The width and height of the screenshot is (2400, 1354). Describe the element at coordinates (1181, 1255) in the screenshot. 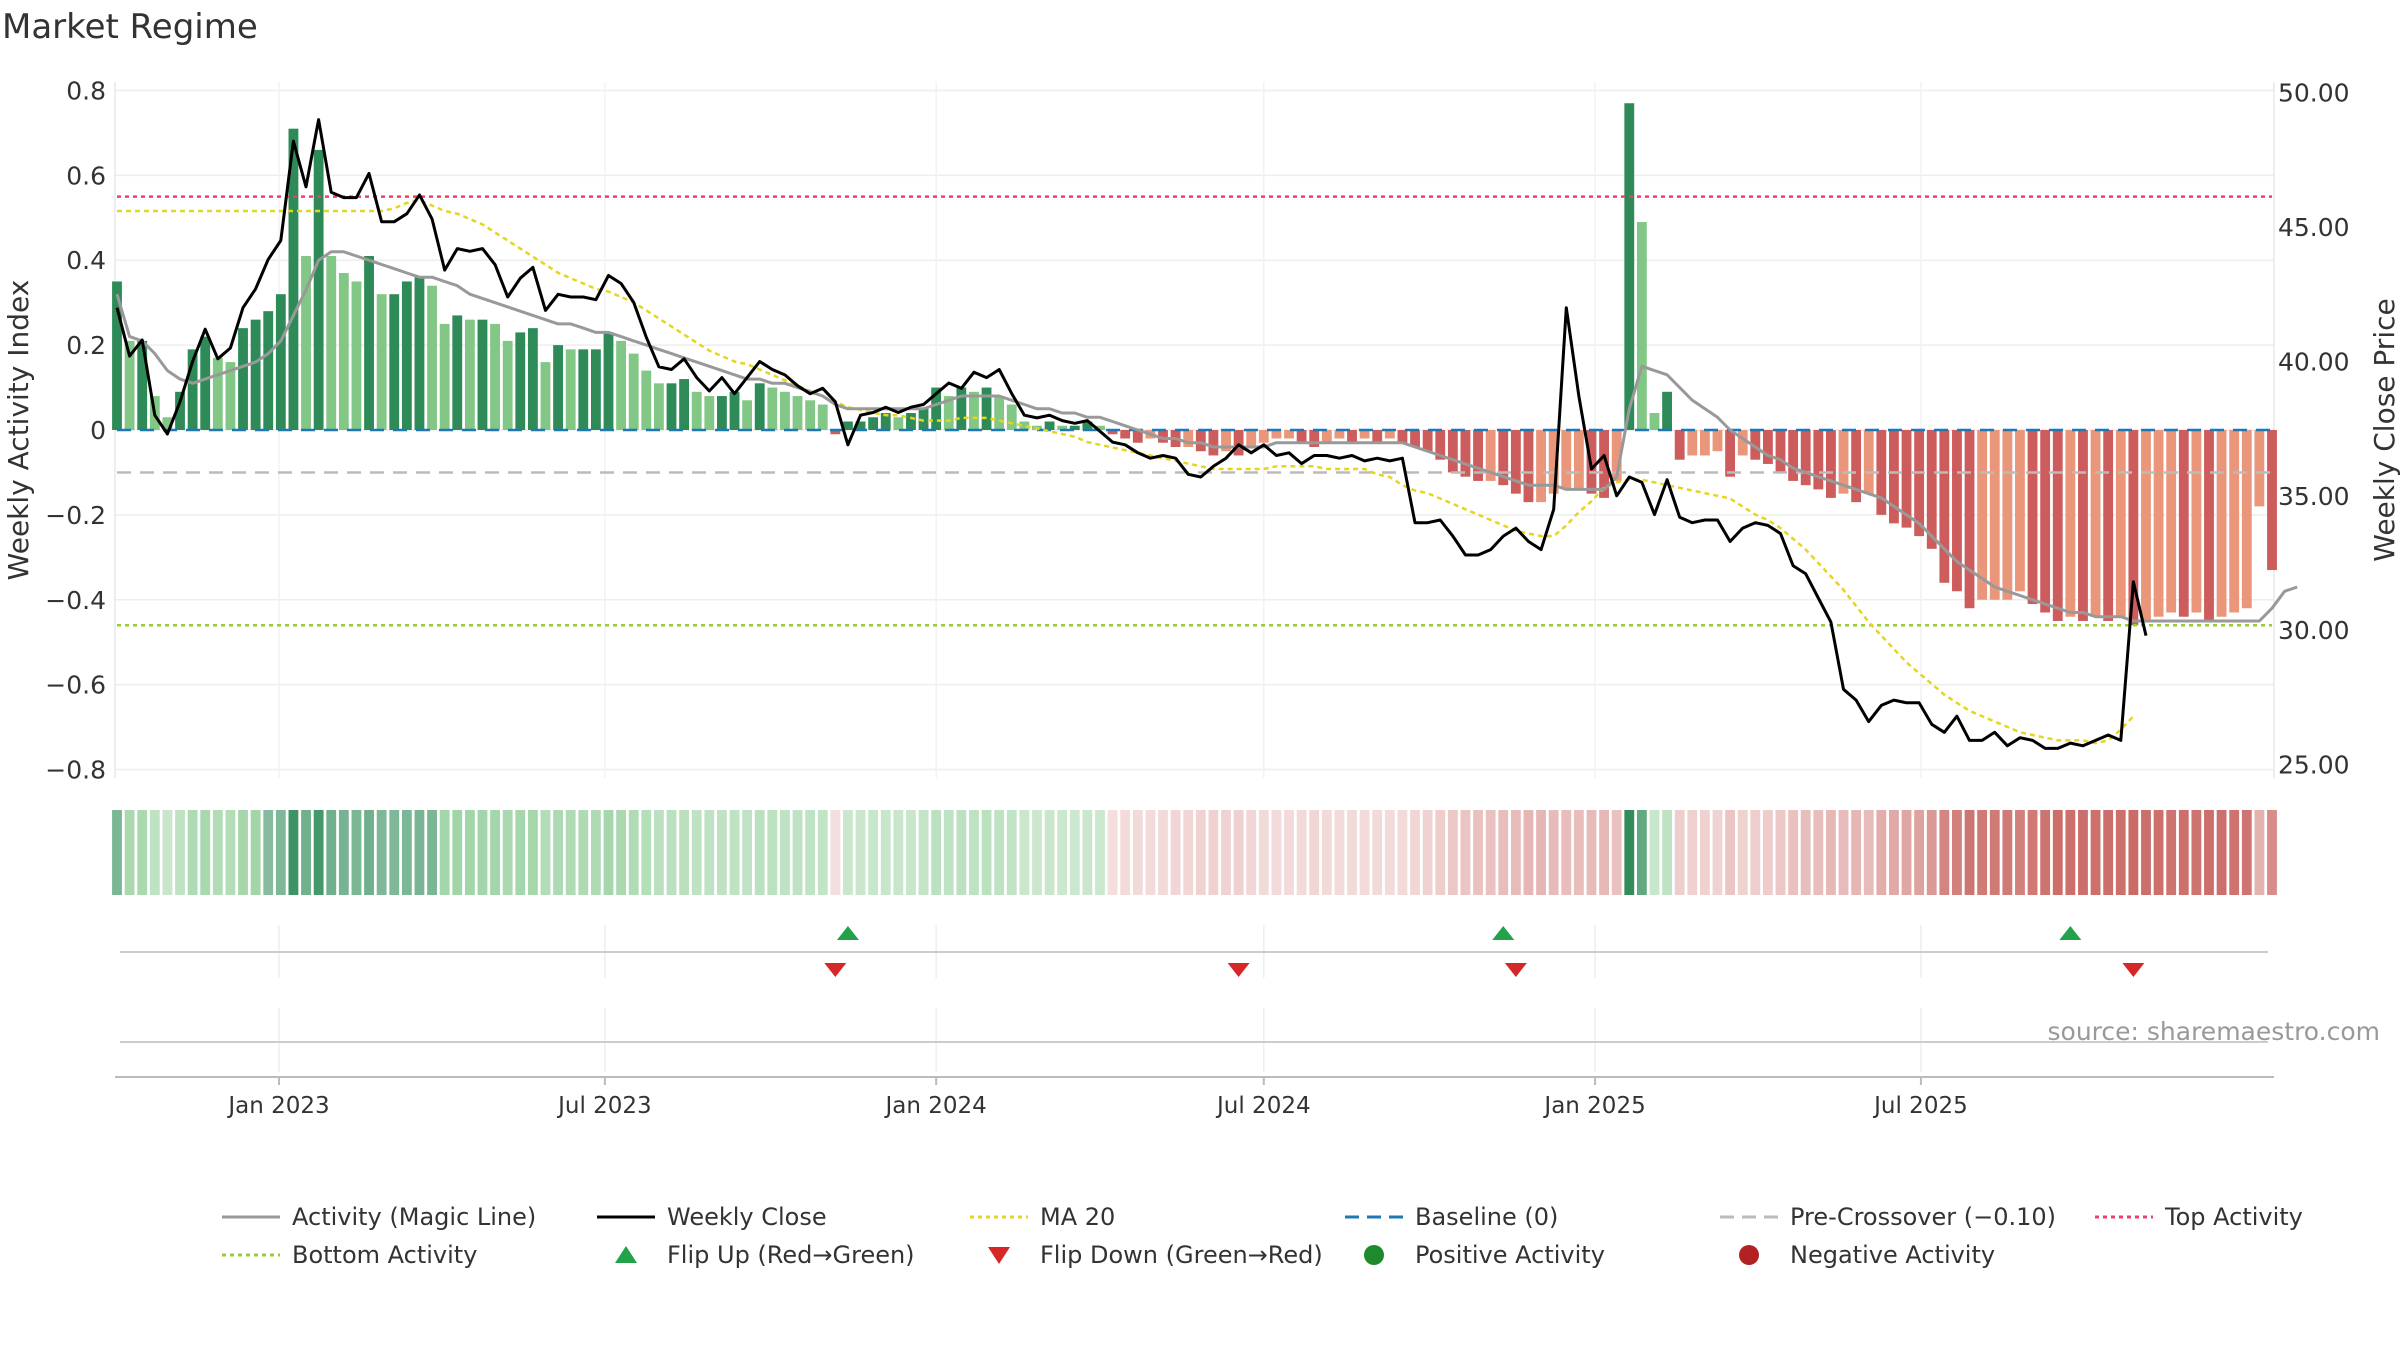

I see `legend-label: Flip Down (Green→Red)` at that location.